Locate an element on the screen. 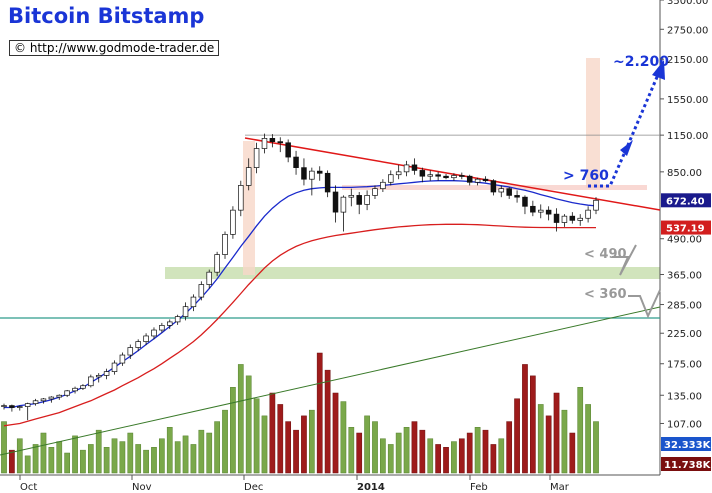 Image resolution: width=712 pixels, height=493 pixels. y-tick-label: 2150.00 is located at coordinates (687, 60).